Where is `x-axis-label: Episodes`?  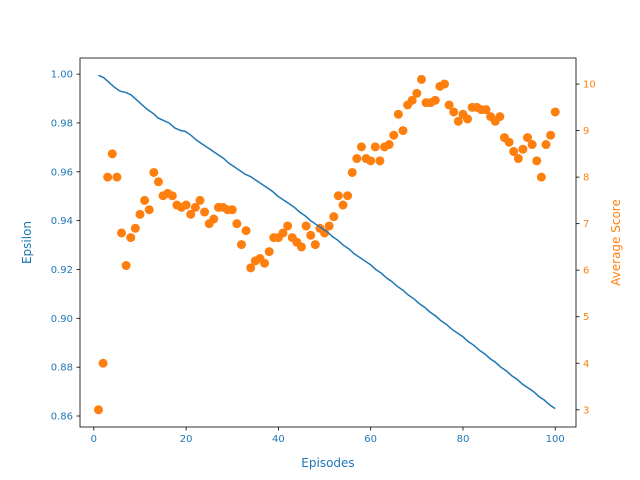
x-axis-label: Episodes is located at coordinates (327, 463).